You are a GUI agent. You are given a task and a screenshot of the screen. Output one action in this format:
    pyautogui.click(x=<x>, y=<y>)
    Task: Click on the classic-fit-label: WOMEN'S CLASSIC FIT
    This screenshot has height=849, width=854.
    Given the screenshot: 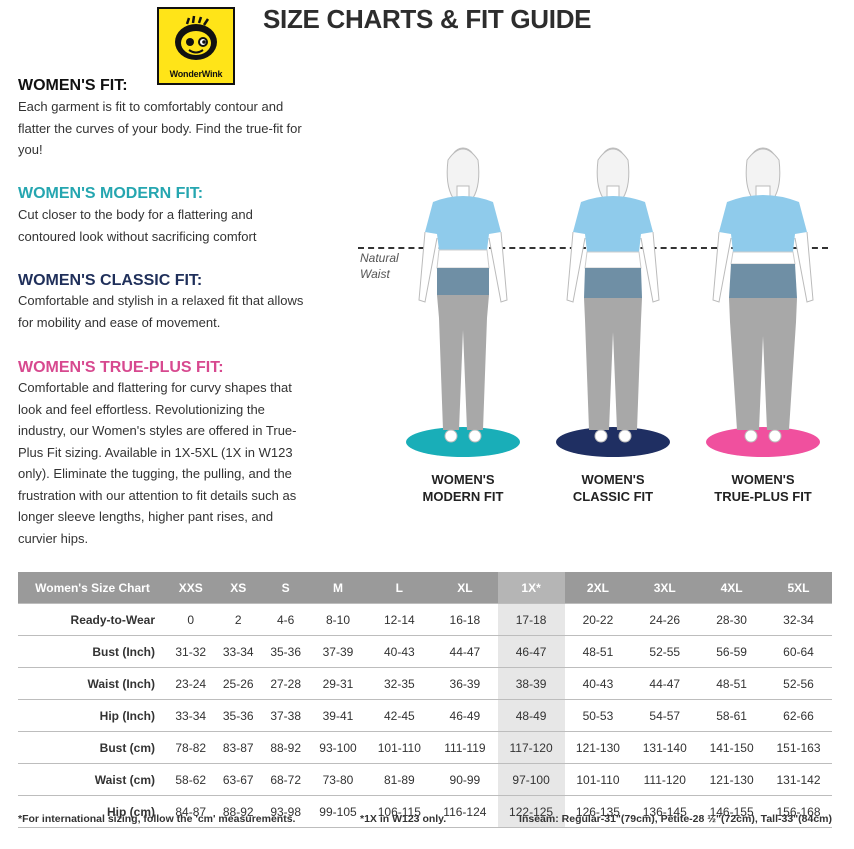 What is the action you would take?
    pyautogui.click(x=613, y=488)
    